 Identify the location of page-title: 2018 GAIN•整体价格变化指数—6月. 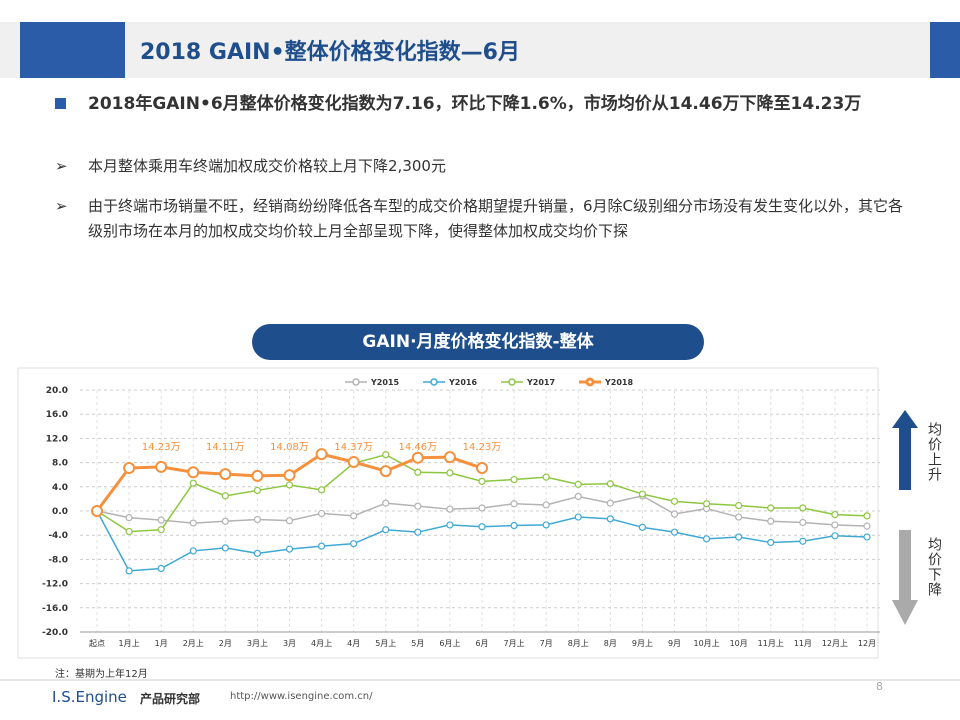
(330, 52).